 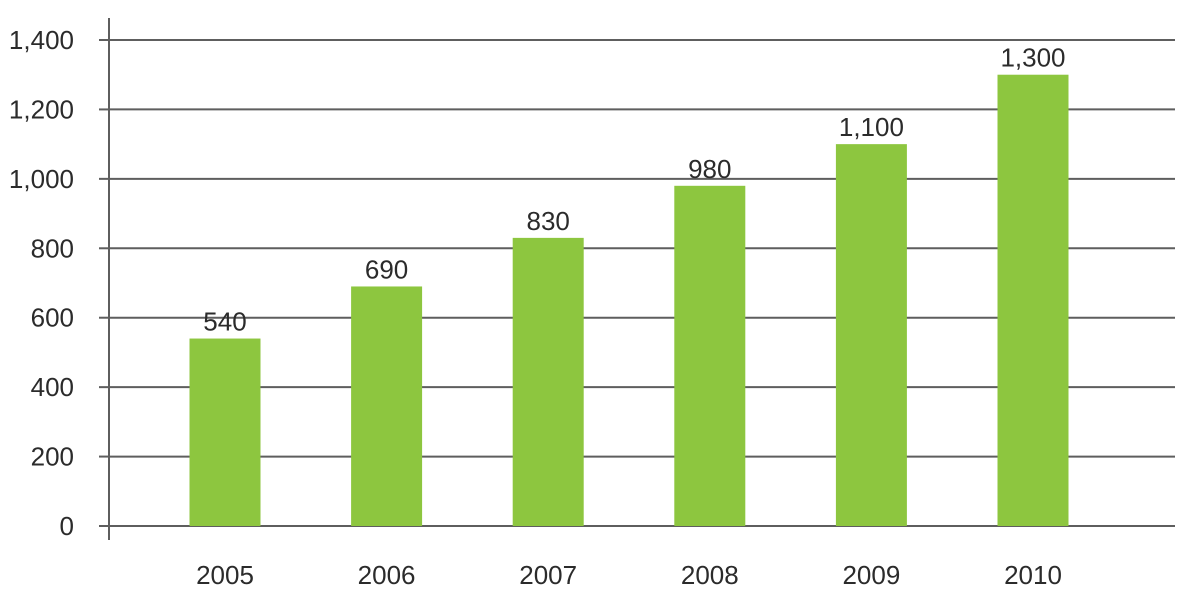 What do you see at coordinates (41, 40) in the screenshot?
I see `y-tick-label: 1,400` at bounding box center [41, 40].